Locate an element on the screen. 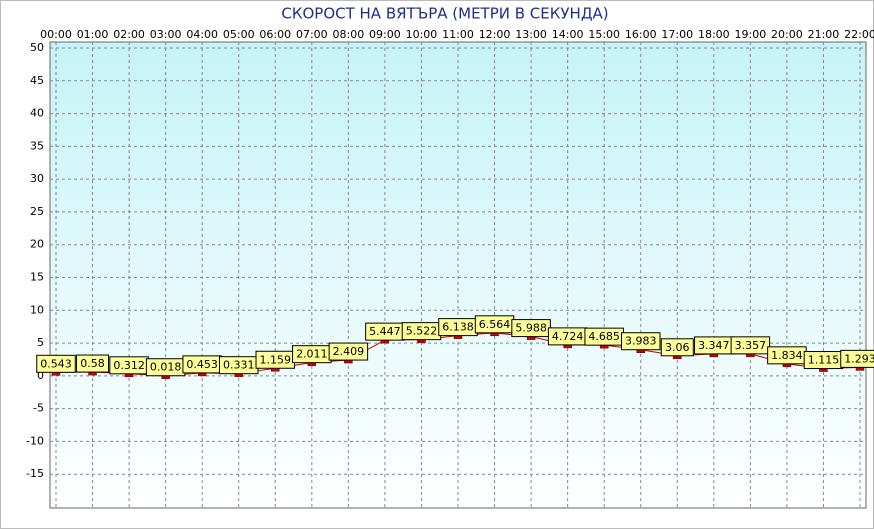  value-label: 1.115 is located at coordinates (824, 360).